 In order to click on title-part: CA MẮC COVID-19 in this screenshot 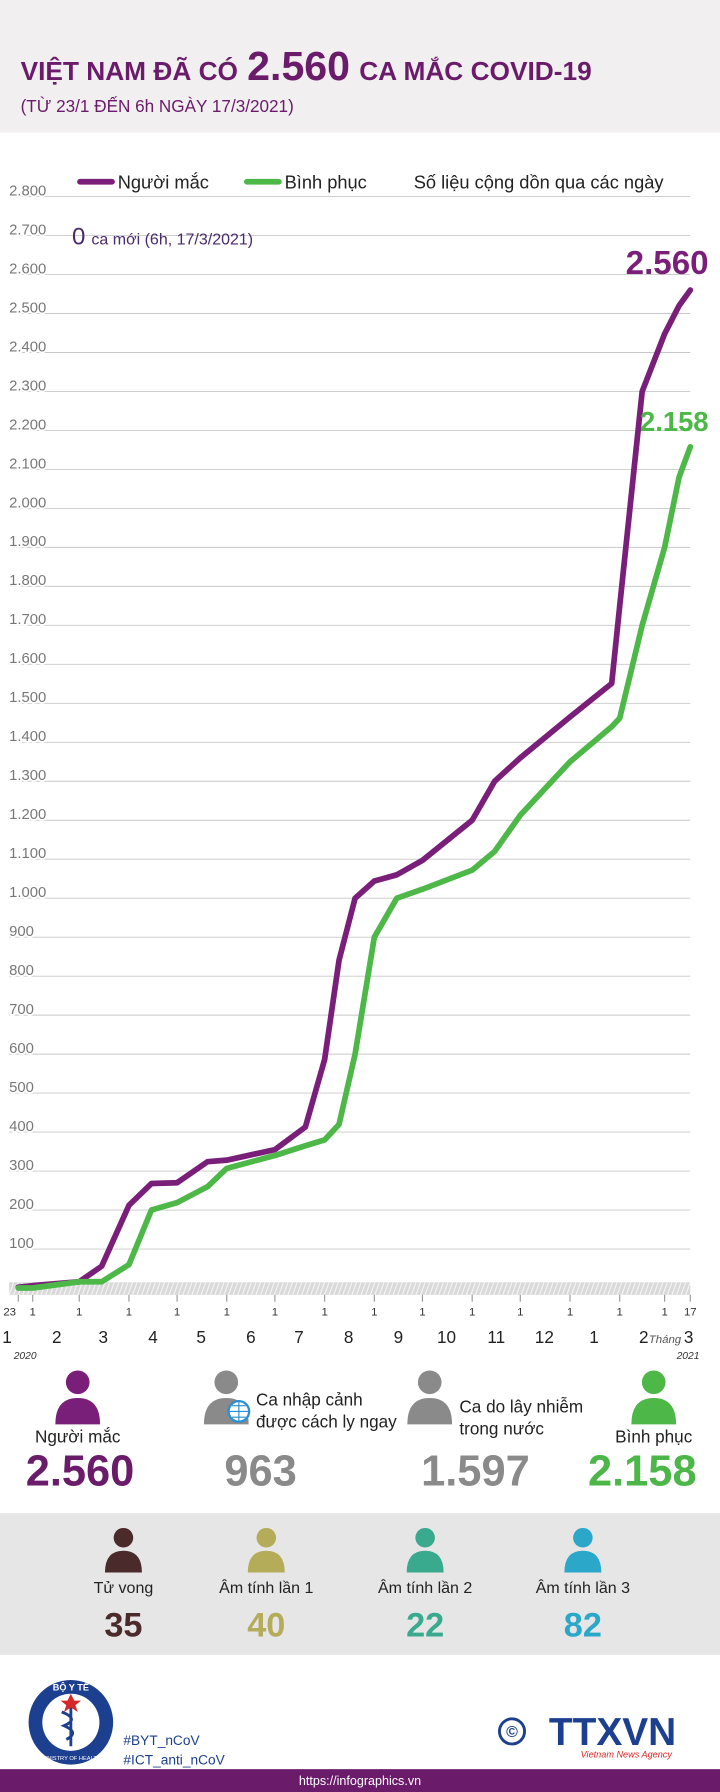, I will do `click(475, 71)`.